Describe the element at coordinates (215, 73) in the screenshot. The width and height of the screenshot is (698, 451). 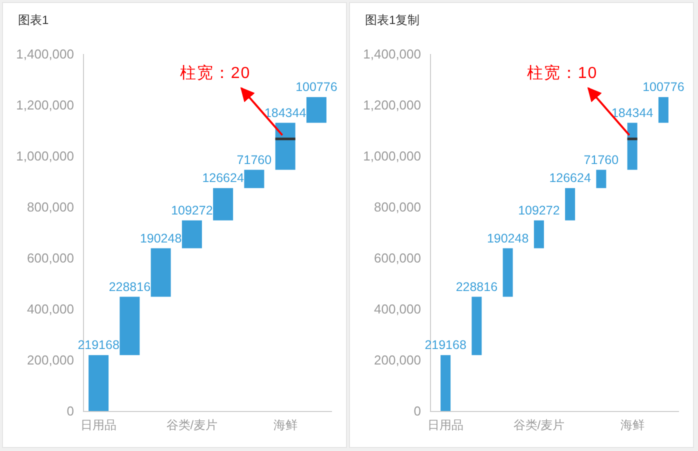
I see `annotation: 柱宽：20` at that location.